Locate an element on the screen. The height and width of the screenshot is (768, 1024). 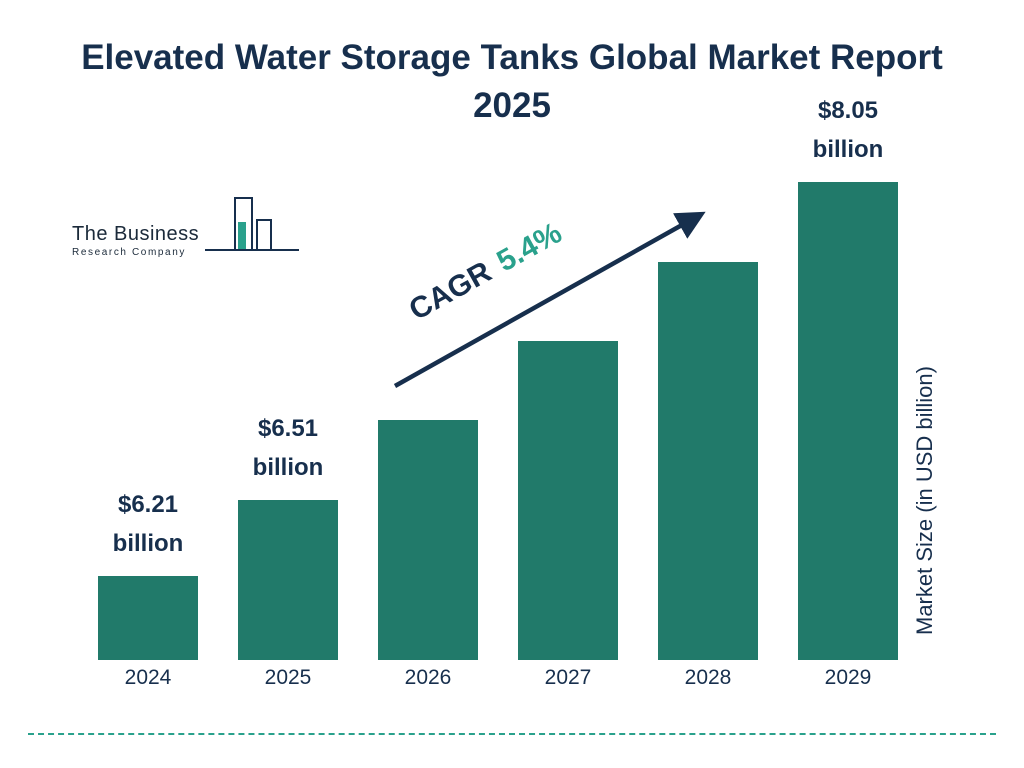
bar-column: $6.51 billion is located at coordinates (288, 535).